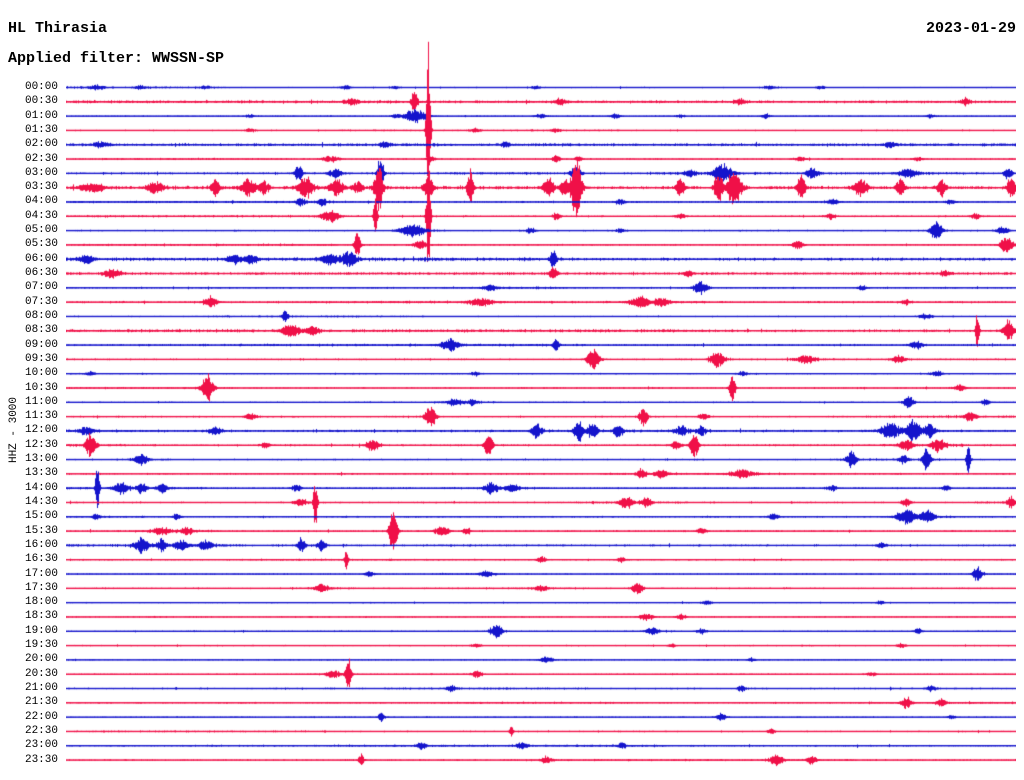 This screenshot has height=780, width=1024. I want to click on time-label: 06:30, so click(41, 273).